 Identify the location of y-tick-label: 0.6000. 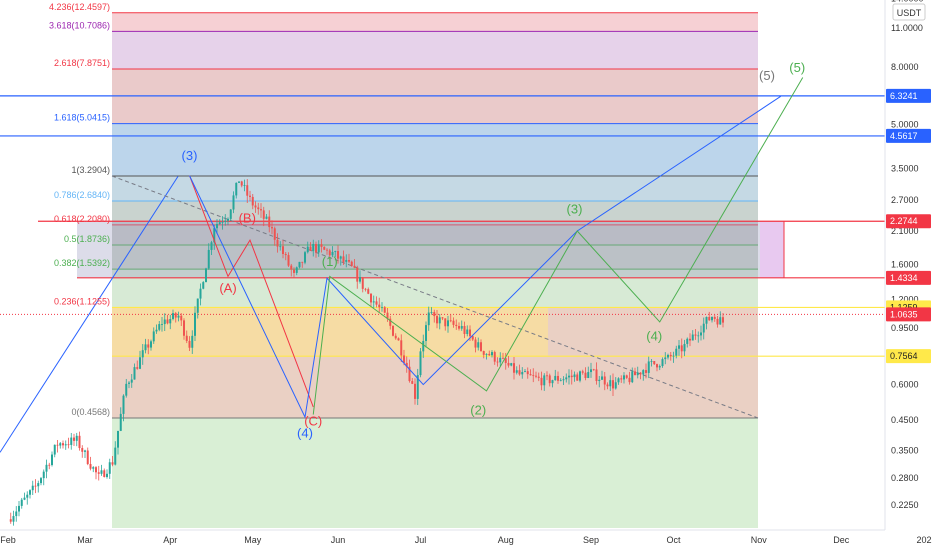
(905, 385).